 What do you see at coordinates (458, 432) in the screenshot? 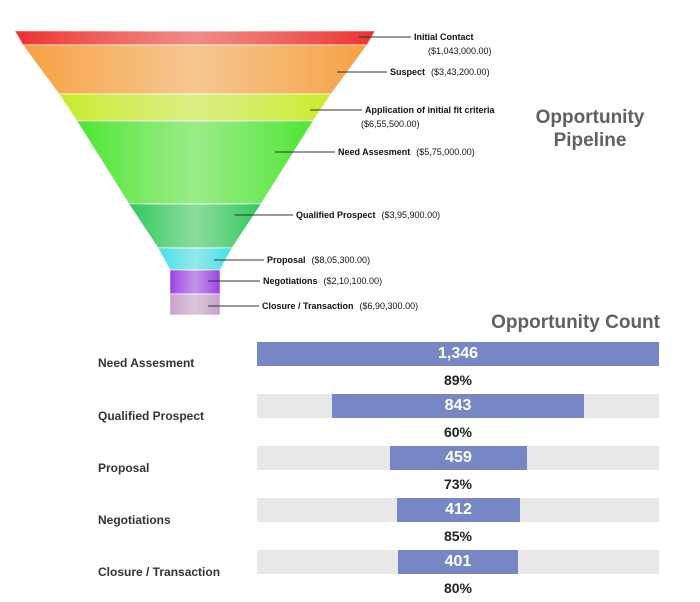
I see `count-row-percent: 60%` at bounding box center [458, 432].